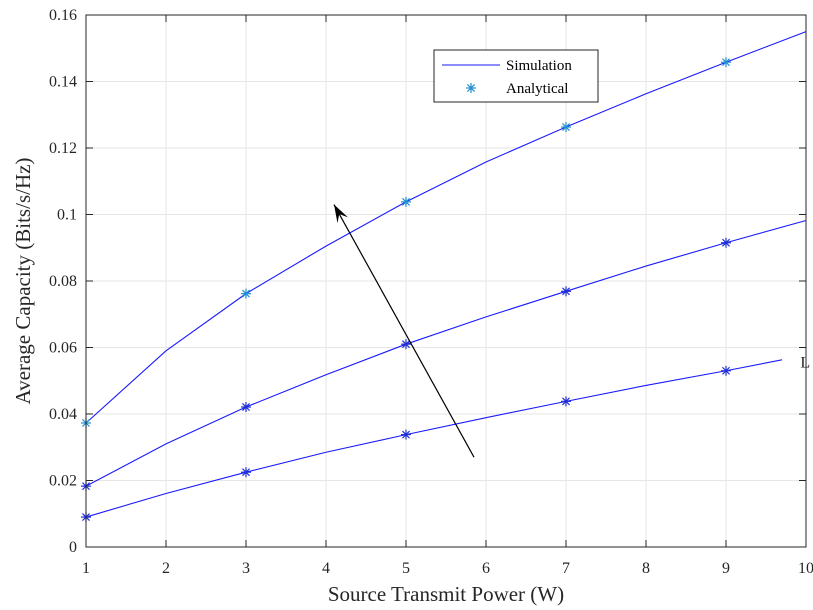  I want to click on x-tick-label: 9, so click(726, 568).